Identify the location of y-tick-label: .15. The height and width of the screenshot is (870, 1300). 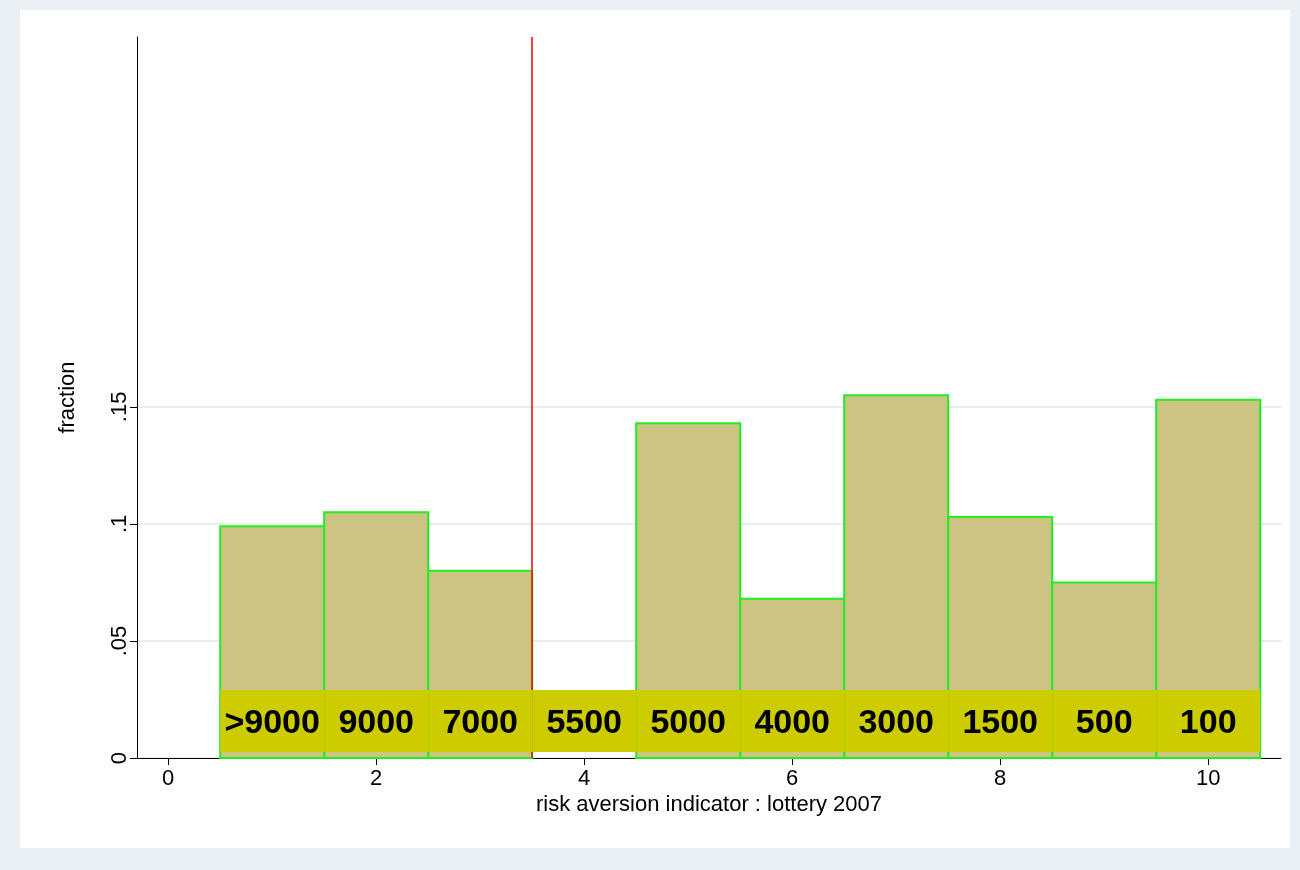
(118, 407).